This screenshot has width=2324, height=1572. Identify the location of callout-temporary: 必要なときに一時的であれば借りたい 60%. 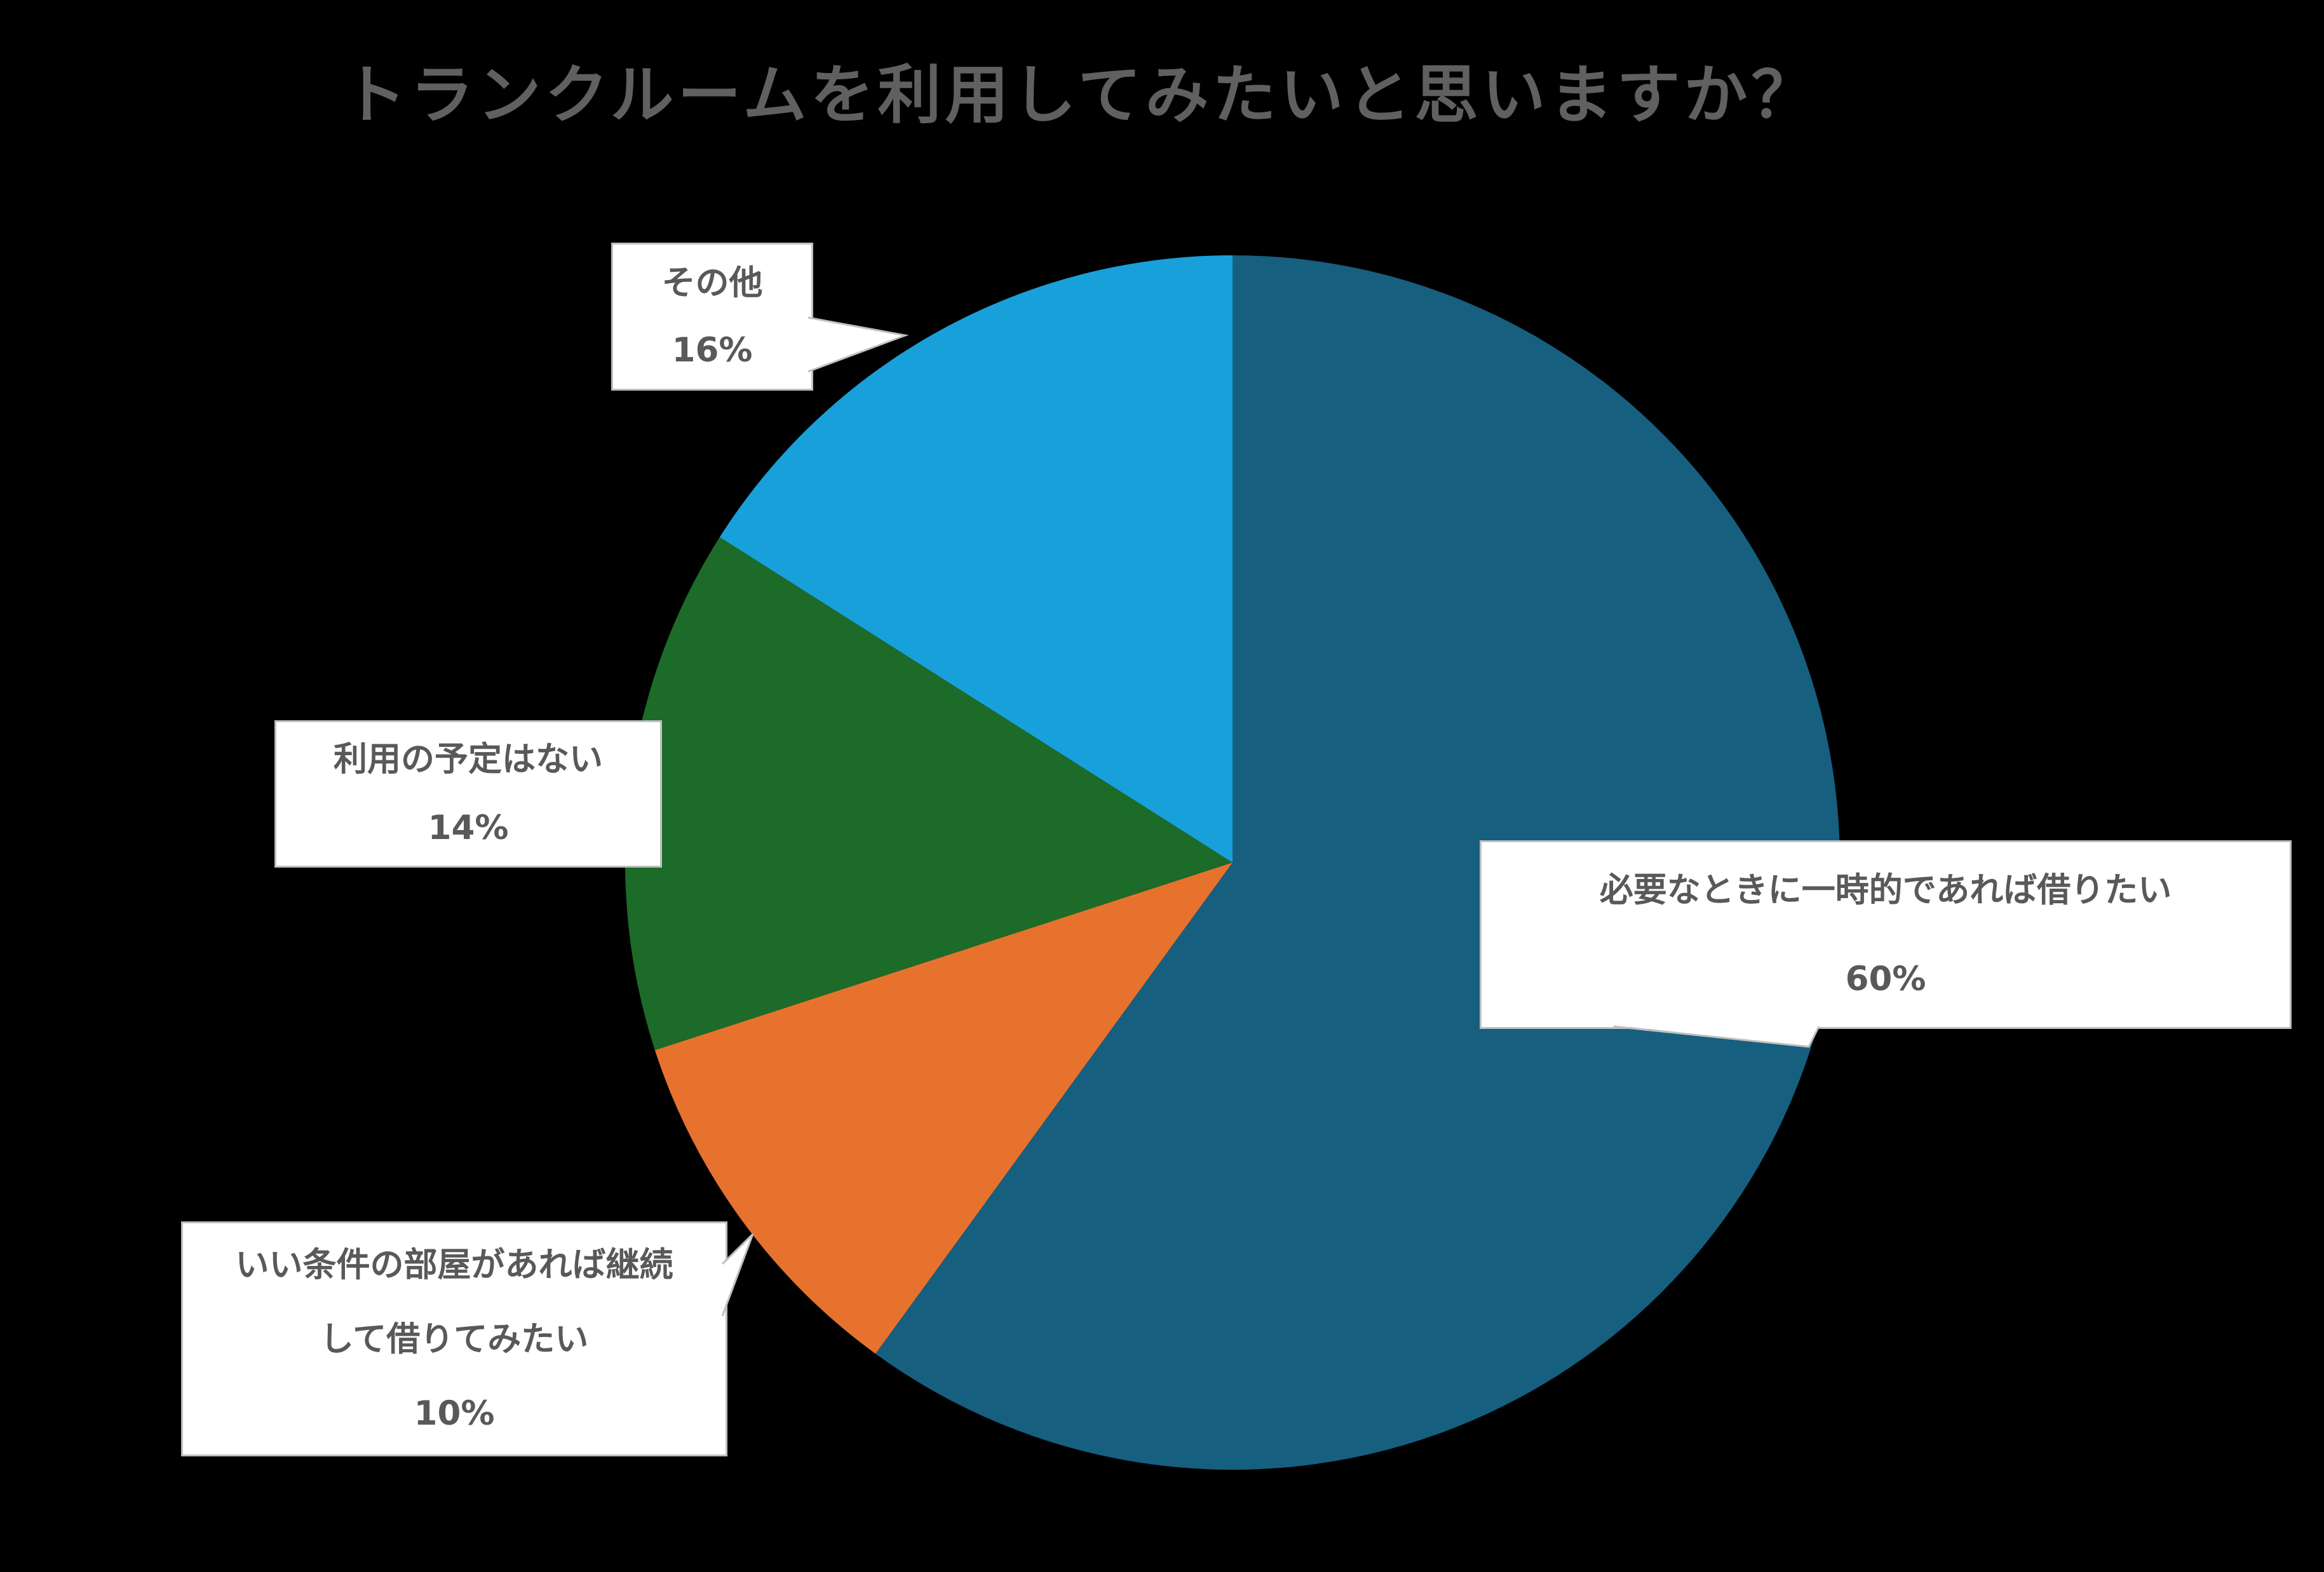
(1886, 934).